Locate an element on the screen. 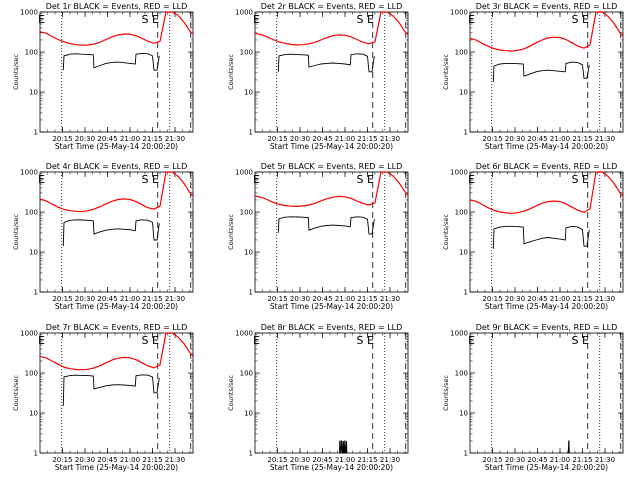 The image size is (640, 480). chart-title: Det 1r BLACK = Events, RED = LLD is located at coordinates (117, 6).